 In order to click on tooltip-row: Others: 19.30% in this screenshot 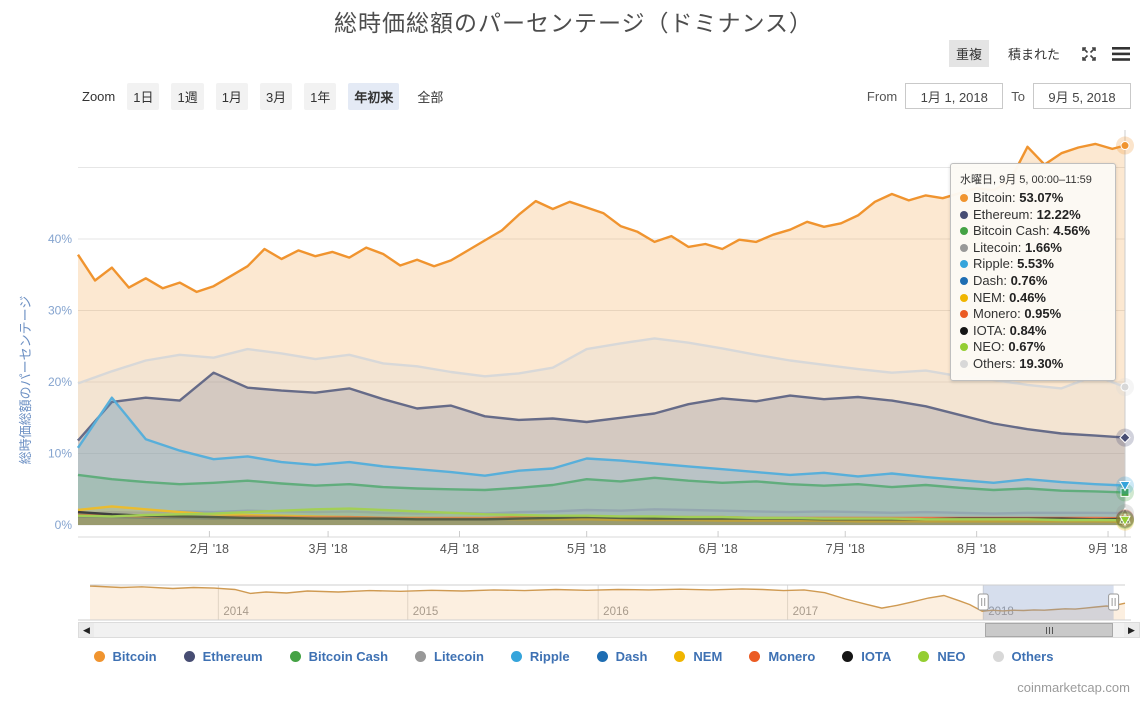, I will do `click(1033, 364)`.